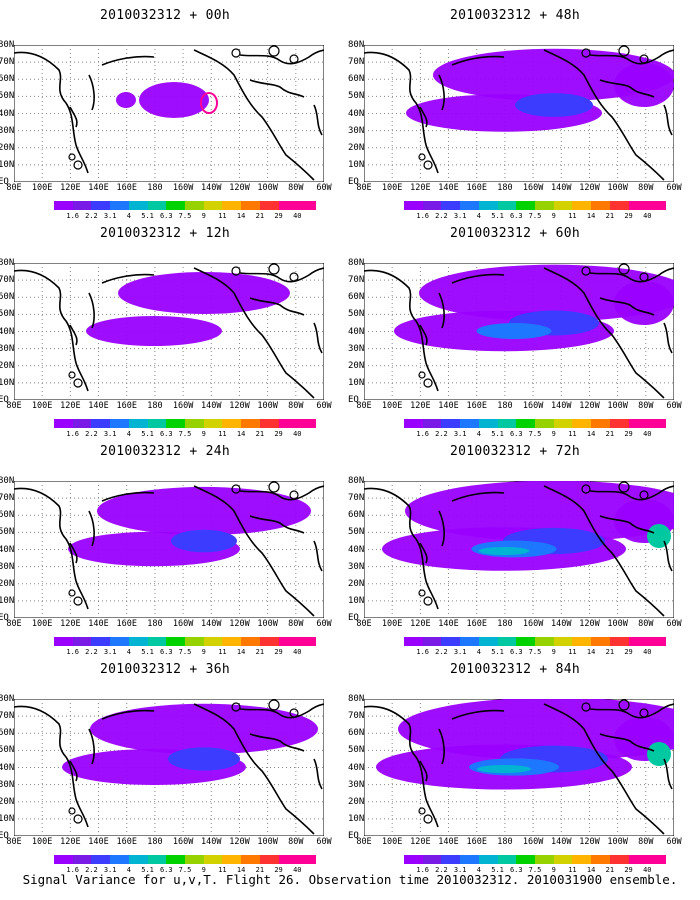 This screenshot has height=900, width=700. I want to click on lat-tick-label: EQ, so click(353, 400).